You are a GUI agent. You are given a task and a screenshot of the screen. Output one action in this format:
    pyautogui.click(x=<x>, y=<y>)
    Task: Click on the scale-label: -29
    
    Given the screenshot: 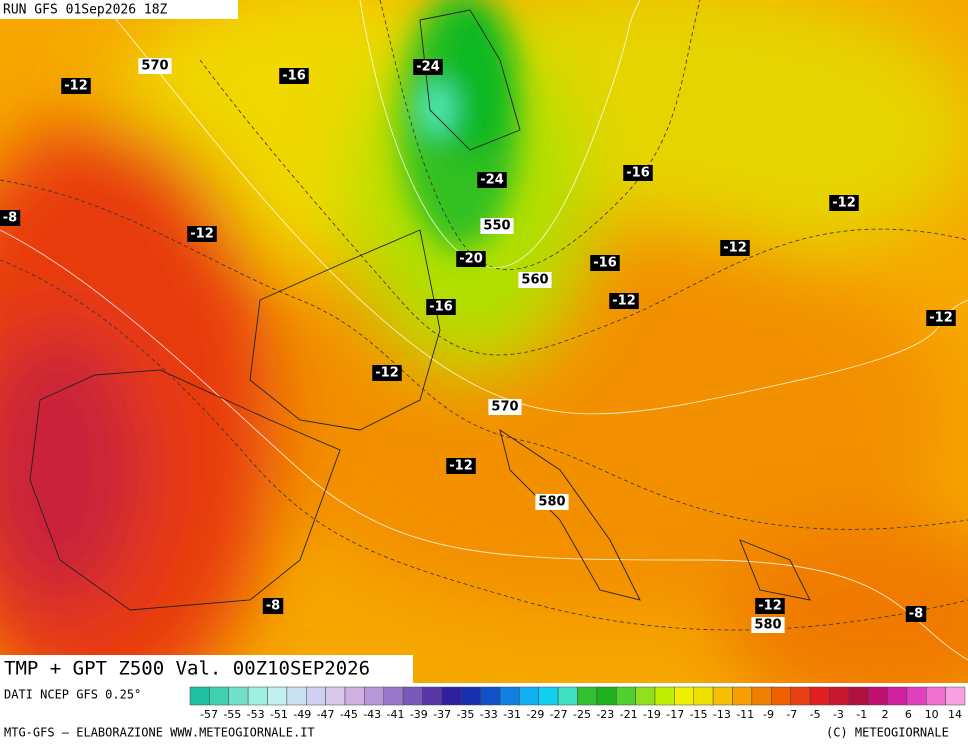 What is the action you would take?
    pyautogui.click(x=535, y=714)
    